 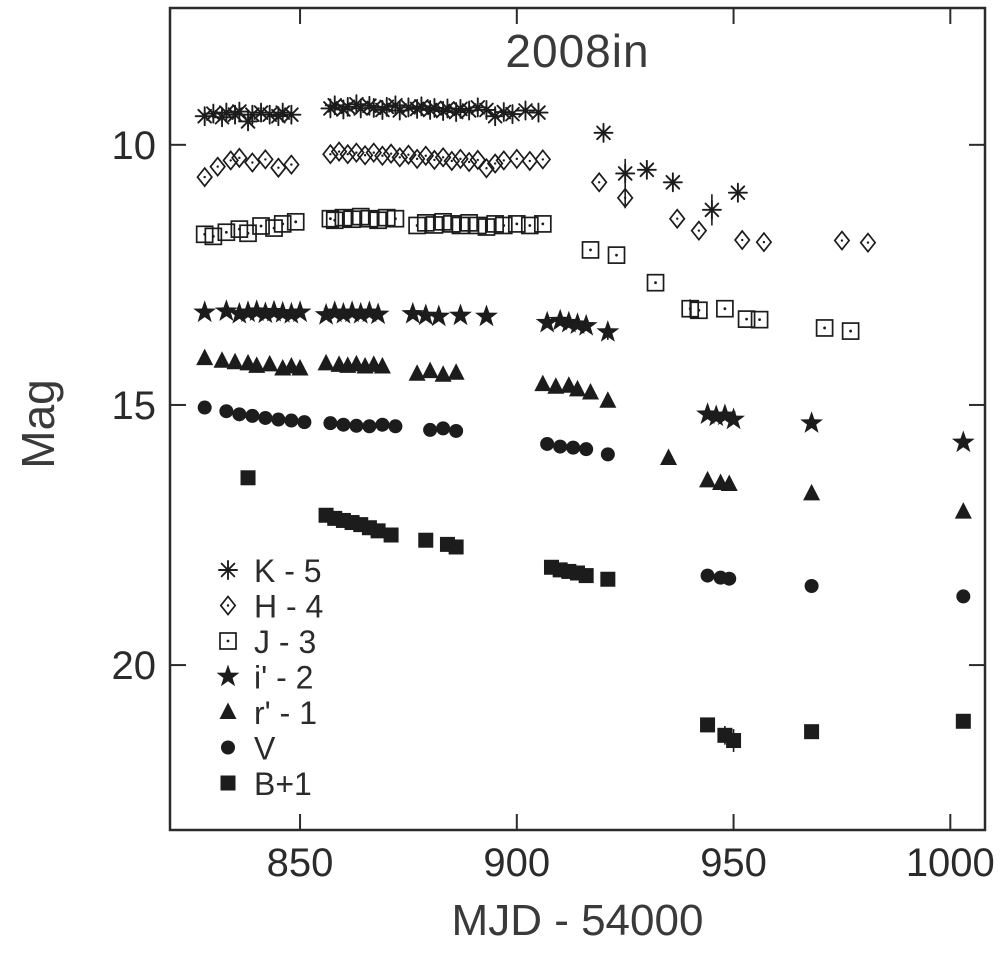 I want to click on legend-label: V, so click(x=265, y=749).